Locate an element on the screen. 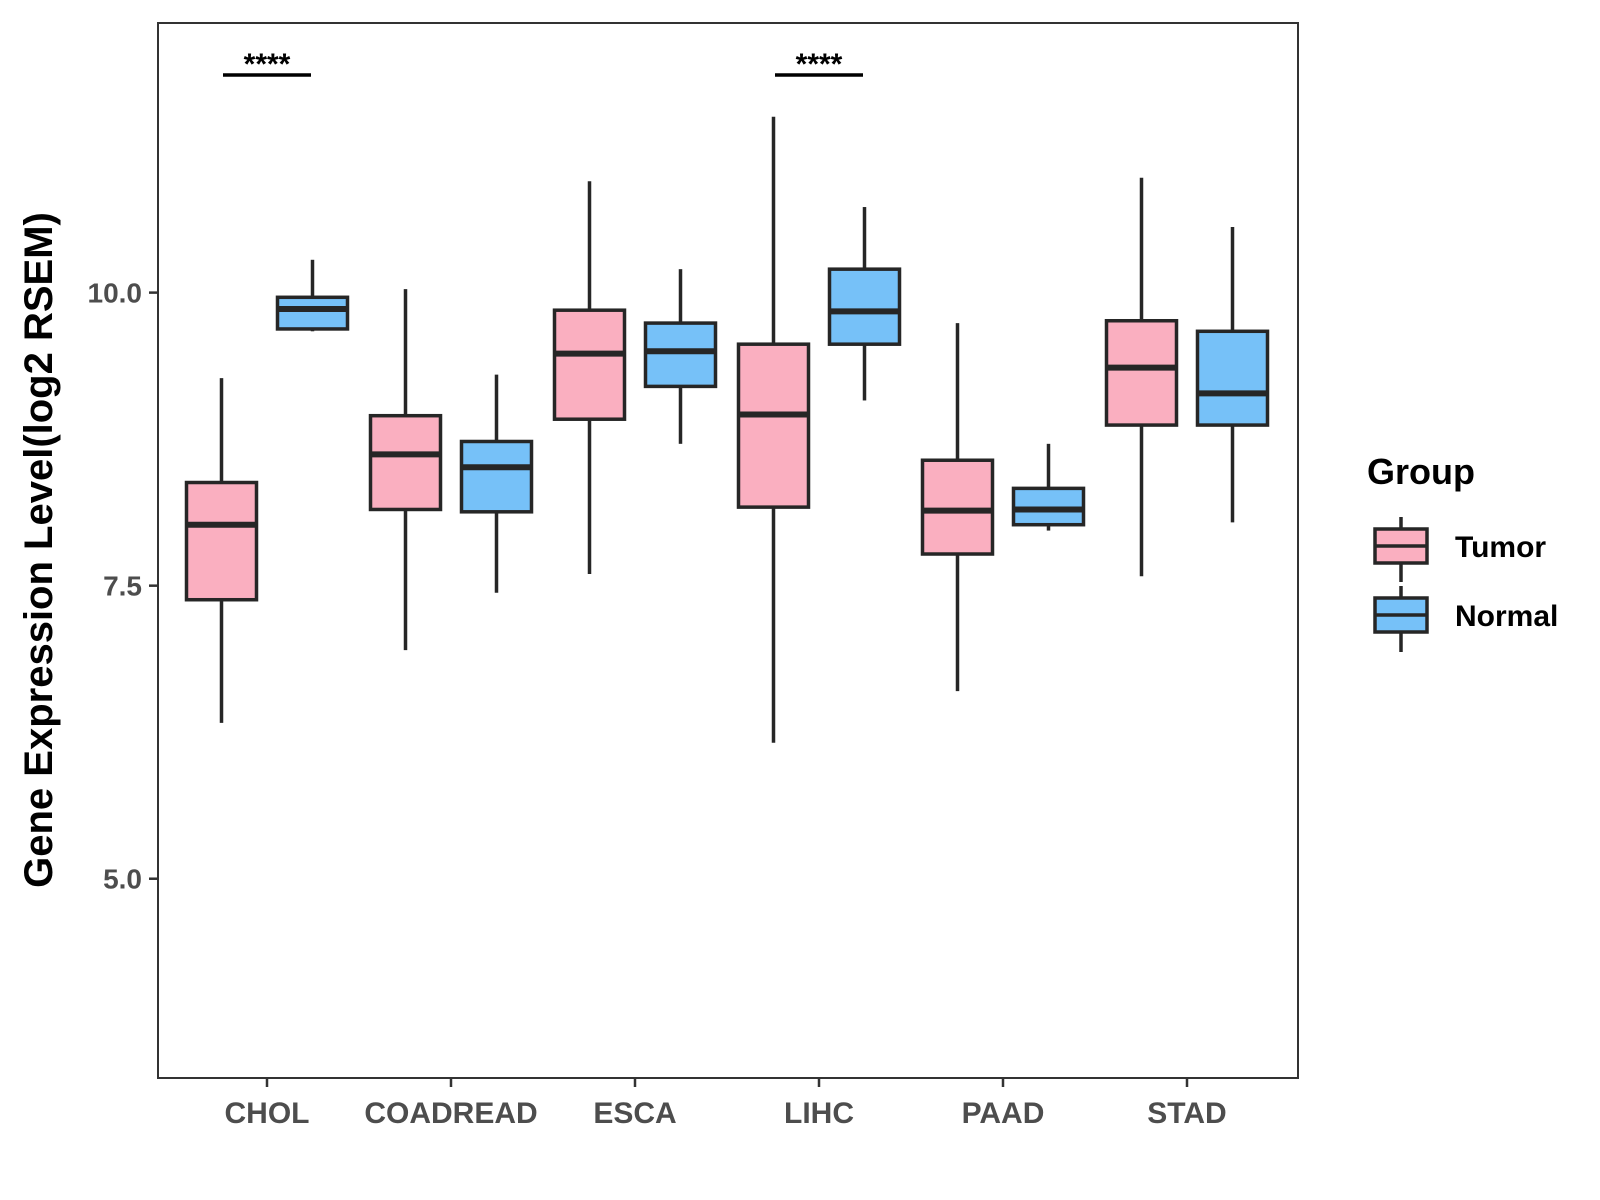  iqr-box-tumor-stad is located at coordinates (1141, 372).